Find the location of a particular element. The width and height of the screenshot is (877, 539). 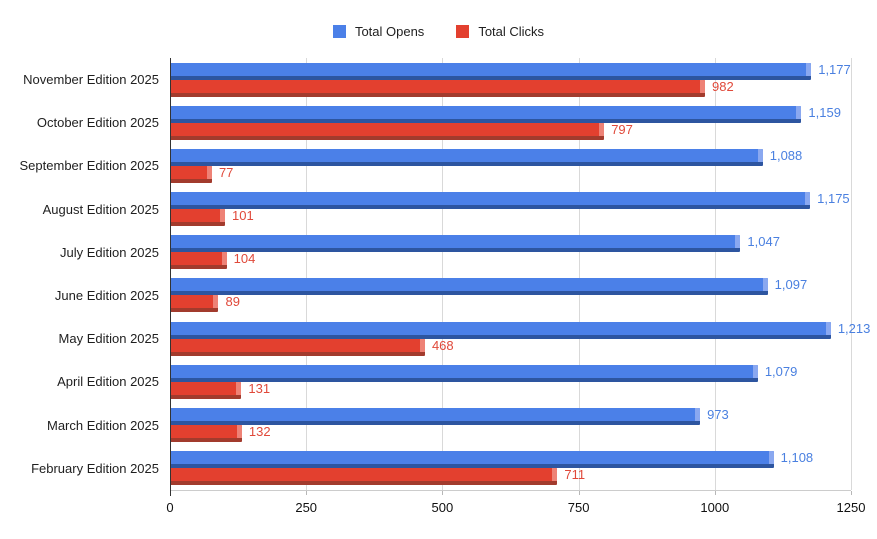

bar-group: 1,088 77 is located at coordinates (510, 165).